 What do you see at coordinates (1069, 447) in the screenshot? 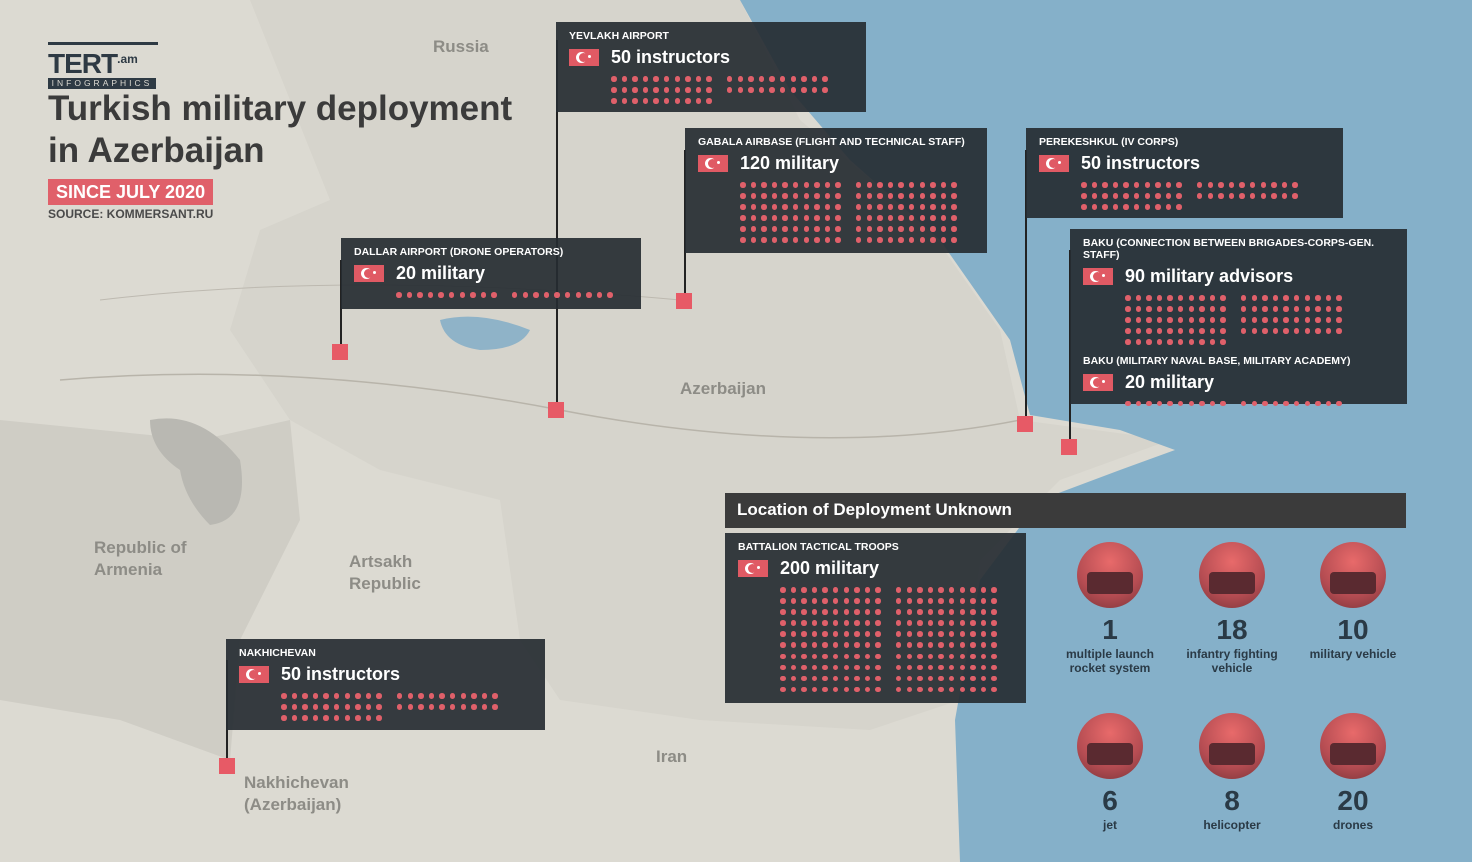
I see `marker-baku` at bounding box center [1069, 447].